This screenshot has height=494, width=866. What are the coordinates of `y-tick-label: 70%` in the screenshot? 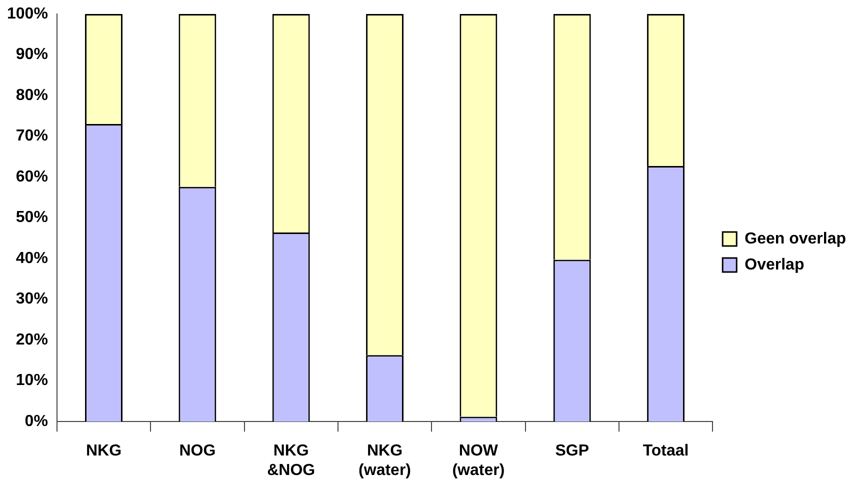 It's located at (32, 136).